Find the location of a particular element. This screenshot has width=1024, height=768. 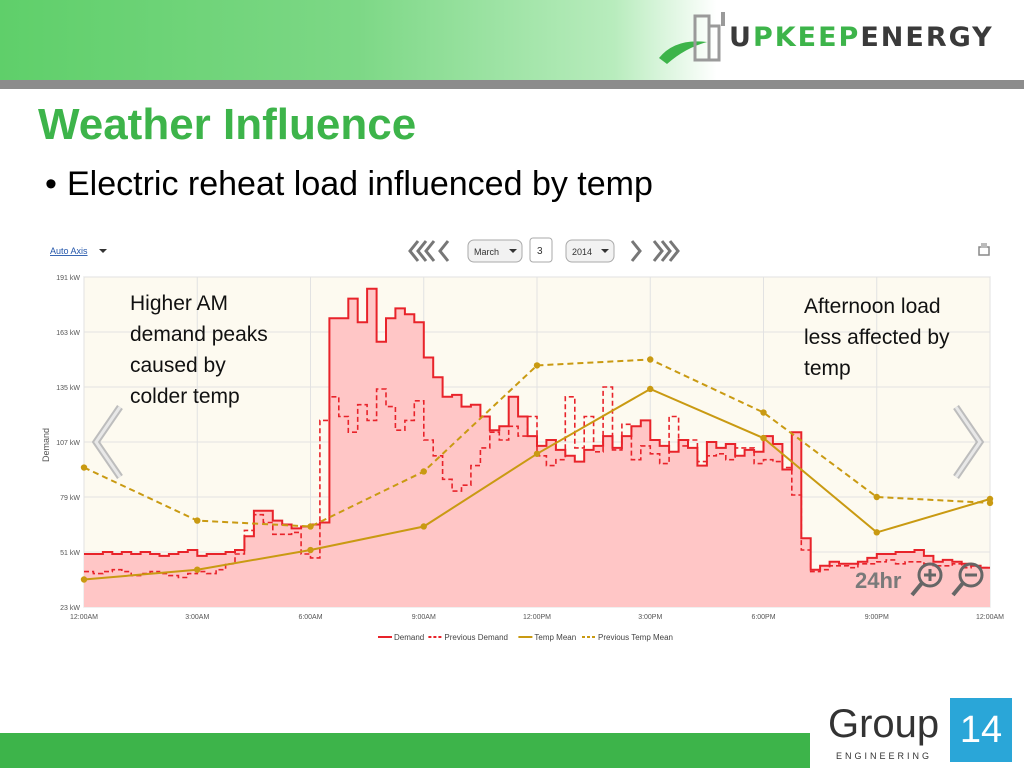

x-tick-label: 9:00AM is located at coordinates (424, 617).